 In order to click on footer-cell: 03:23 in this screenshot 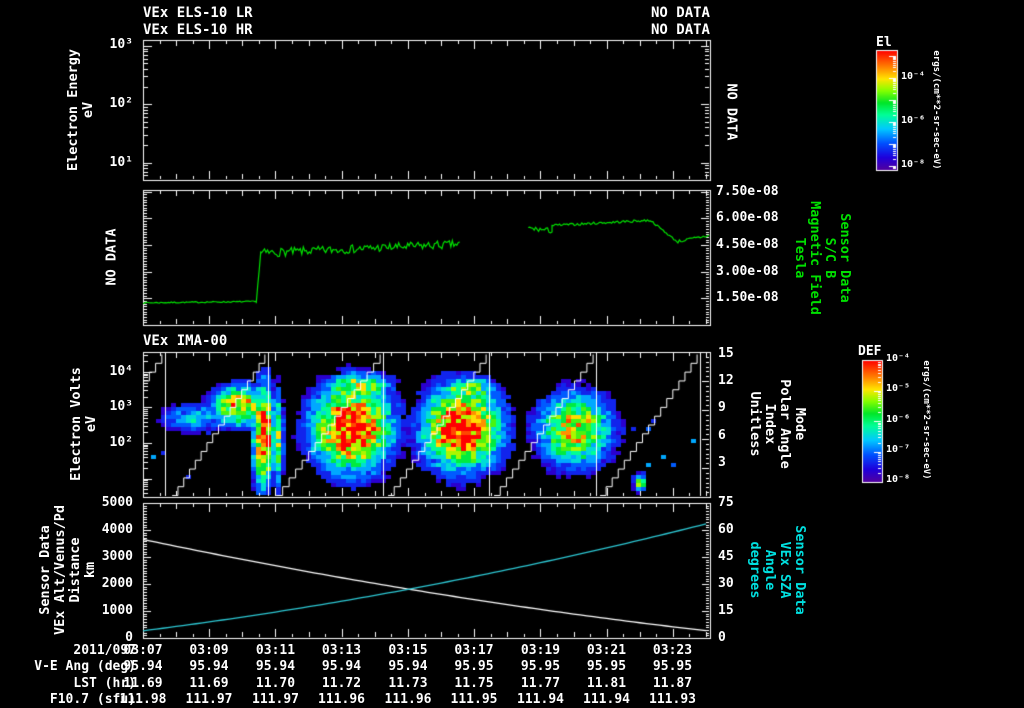, I will do `click(672, 650)`.